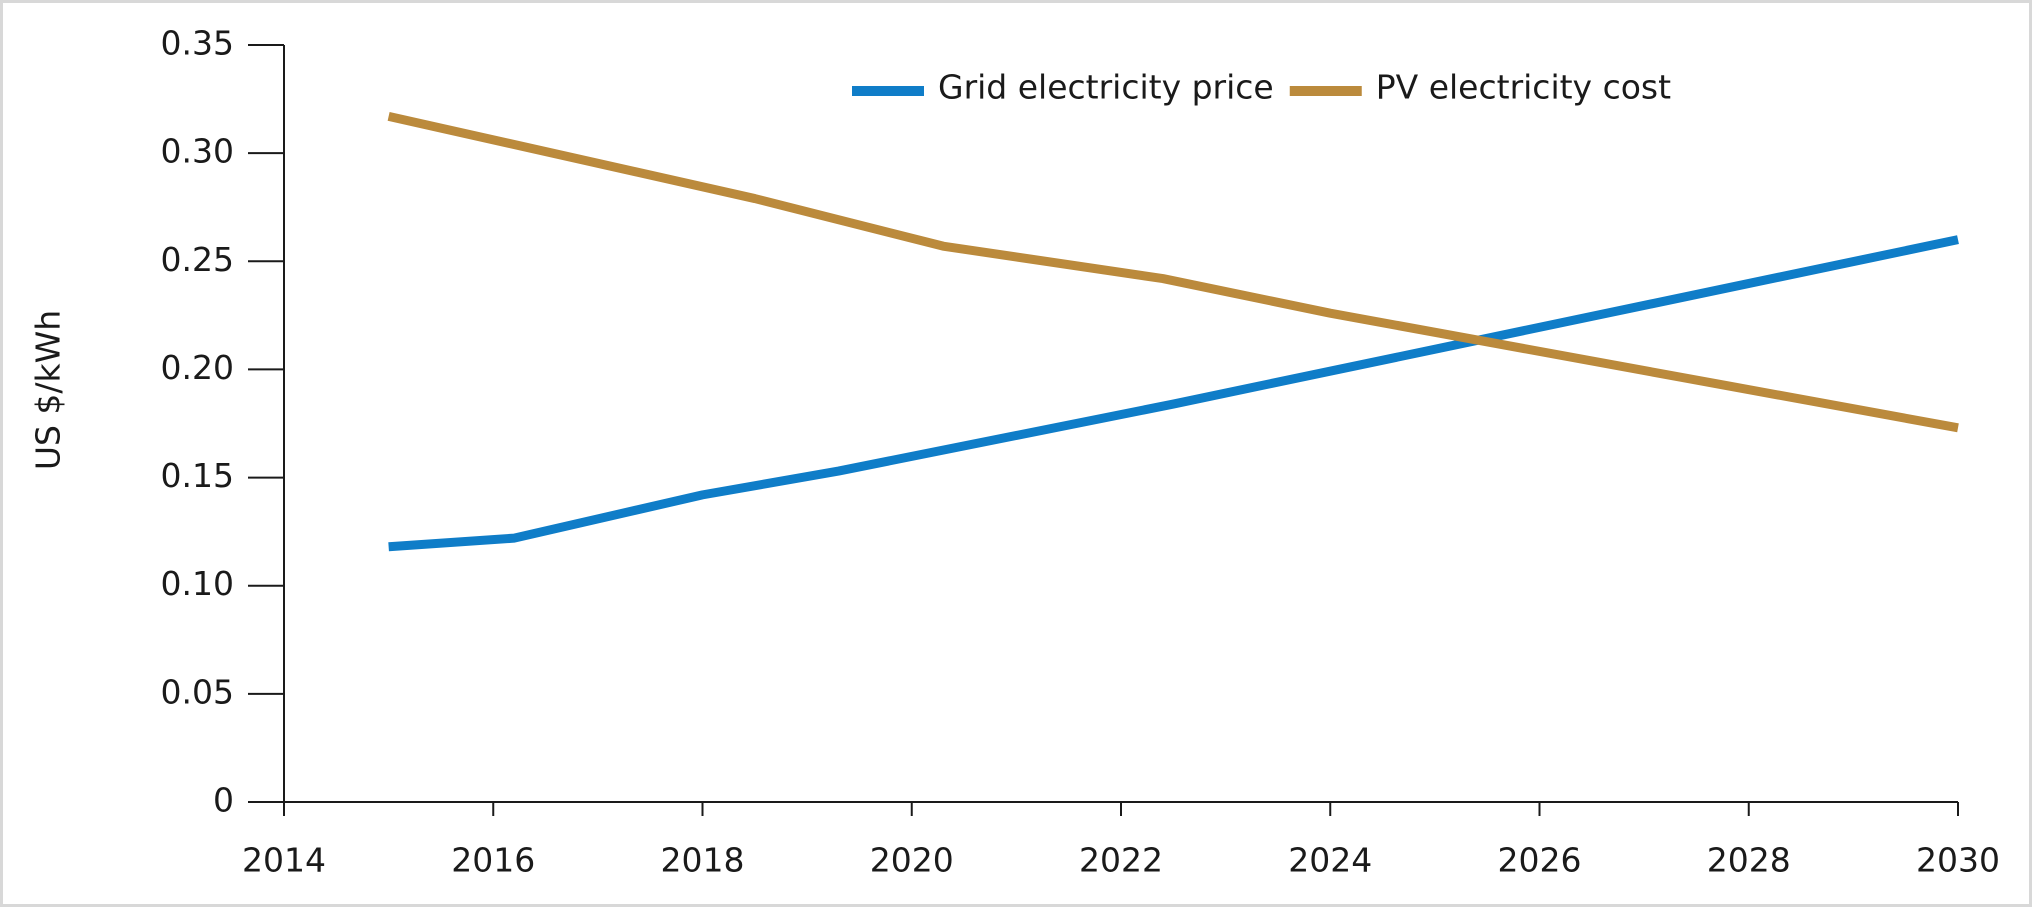 The width and height of the screenshot is (2032, 907). What do you see at coordinates (197, 43) in the screenshot?
I see `y-tick-label: 0.35` at bounding box center [197, 43].